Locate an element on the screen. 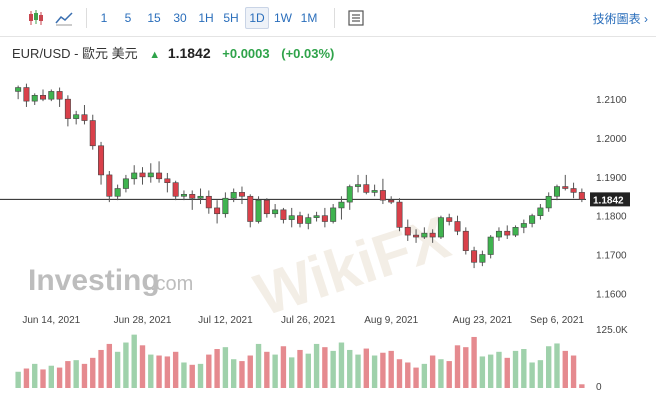 The image size is (656, 408). volume-axis-label: 125.0K is located at coordinates (612, 330).